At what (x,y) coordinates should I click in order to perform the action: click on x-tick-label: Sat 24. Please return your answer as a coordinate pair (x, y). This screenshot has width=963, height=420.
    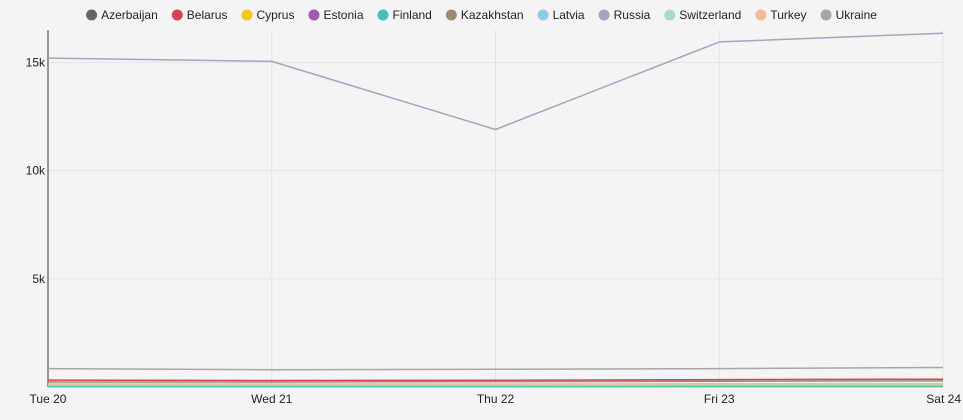
    Looking at the image, I should click on (943, 399).